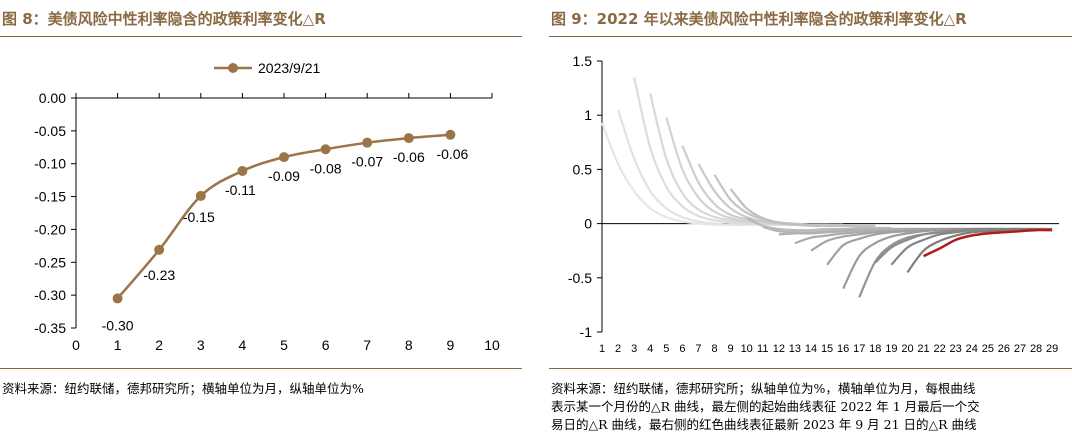  What do you see at coordinates (762, 349) in the screenshot?
I see `x-tick-label: 11` at bounding box center [762, 349].